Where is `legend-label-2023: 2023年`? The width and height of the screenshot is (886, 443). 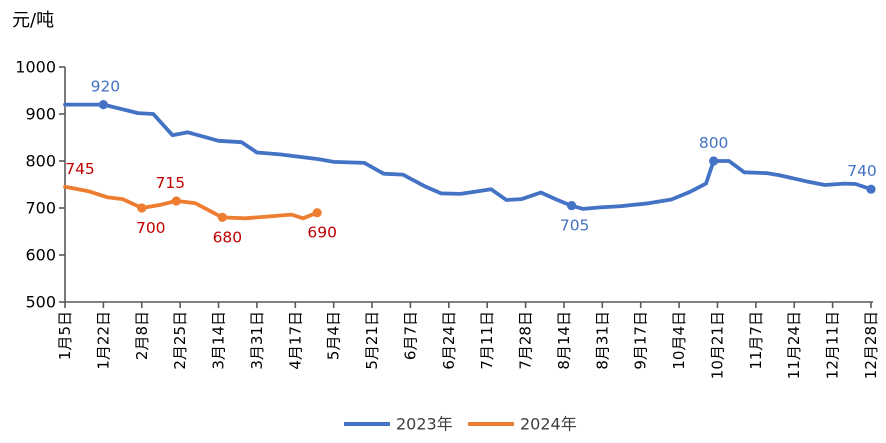
legend-label-2023: 2023年 is located at coordinates (424, 424).